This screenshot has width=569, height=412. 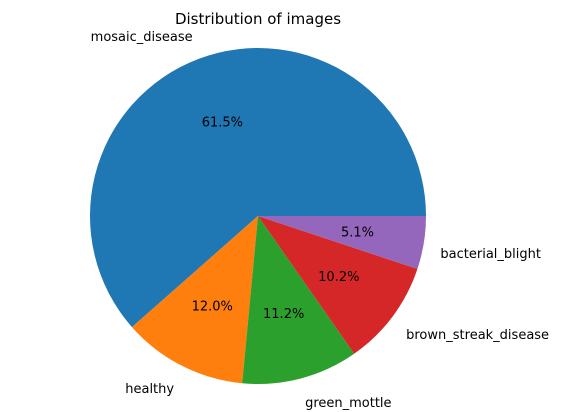 I want to click on category-label-brown-streak-disease: brown_streak_disease, so click(x=477, y=335).